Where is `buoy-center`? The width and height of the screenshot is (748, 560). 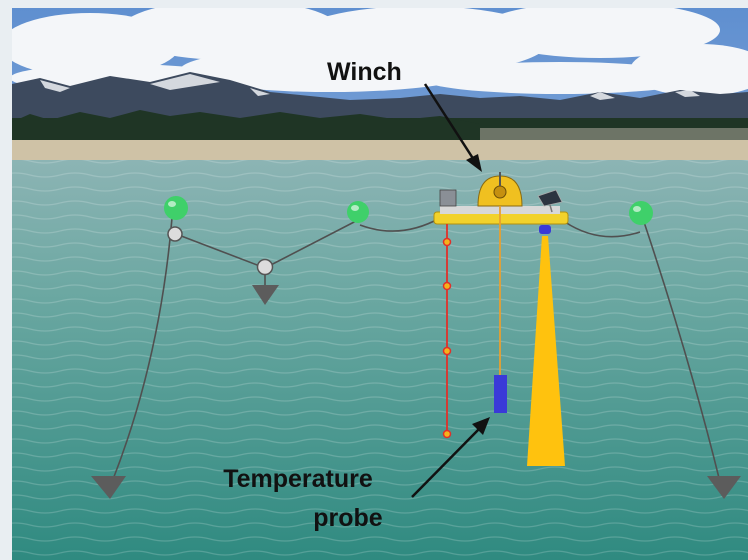 buoy-center is located at coordinates (358, 212).